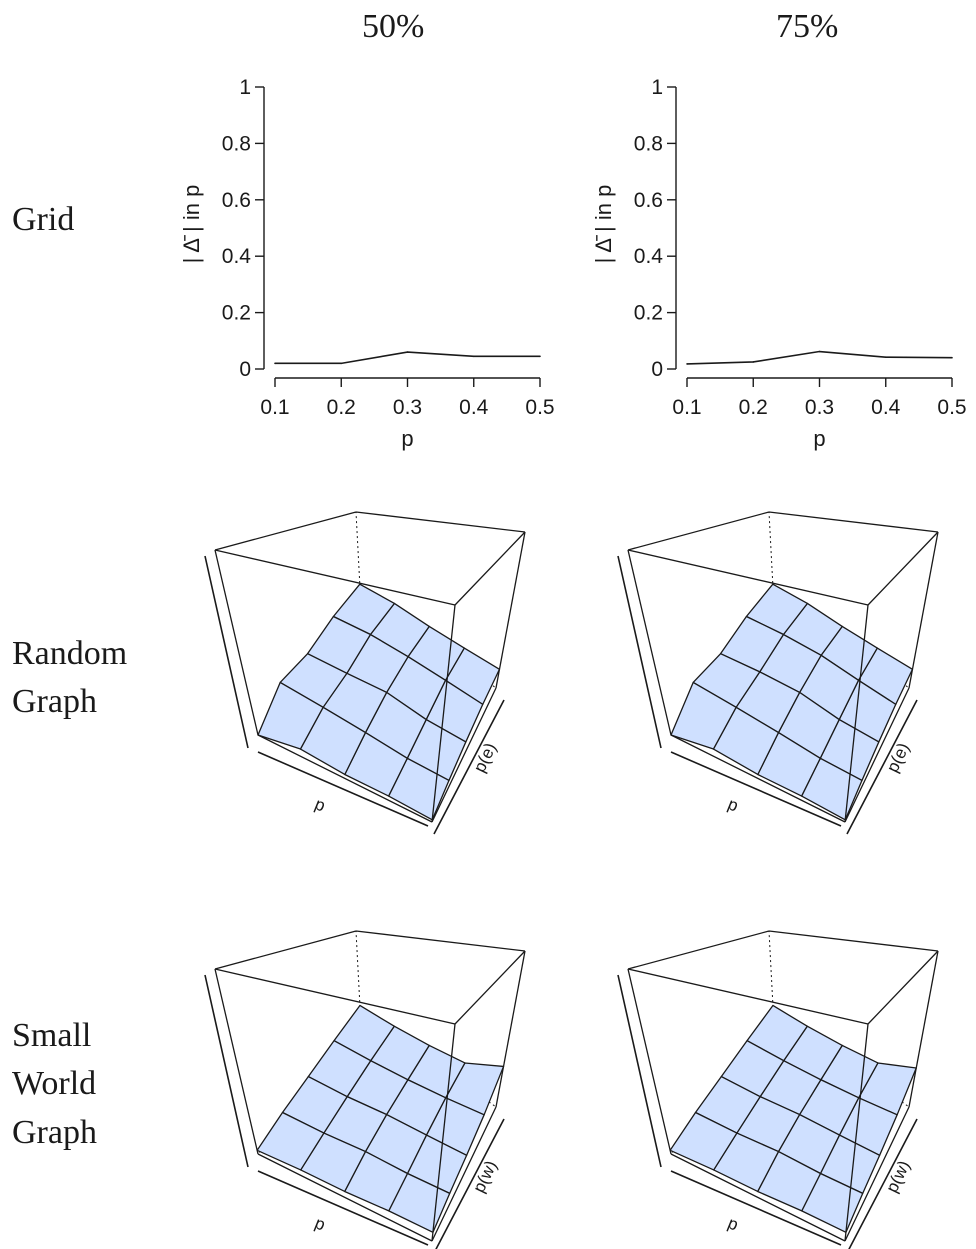 This screenshot has height=1249, width=976. I want to click on surface-plot-small-world-75: p p(w), so click(778, 1089).